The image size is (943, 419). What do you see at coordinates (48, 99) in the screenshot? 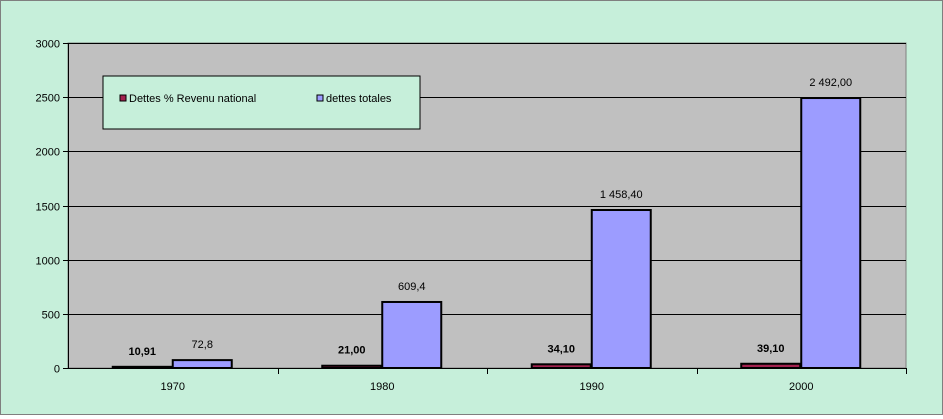
I see `y-tick-label: 2500` at bounding box center [48, 99].